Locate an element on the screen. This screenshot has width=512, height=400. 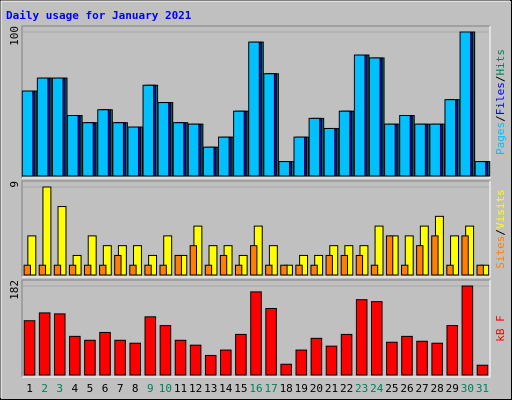
y-tick-label: 9 is located at coordinates (14, 184).